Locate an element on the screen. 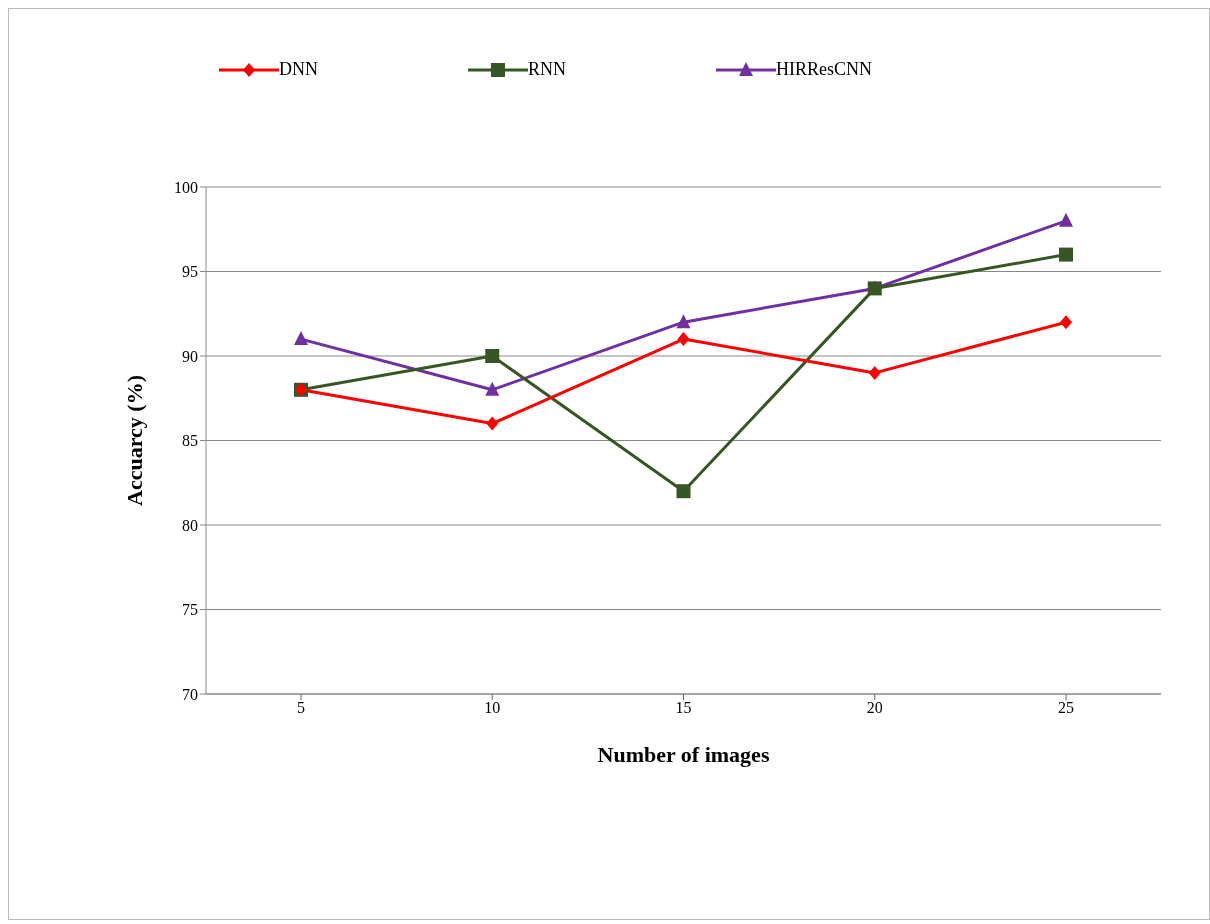  legend-label: RNN is located at coordinates (547, 69).